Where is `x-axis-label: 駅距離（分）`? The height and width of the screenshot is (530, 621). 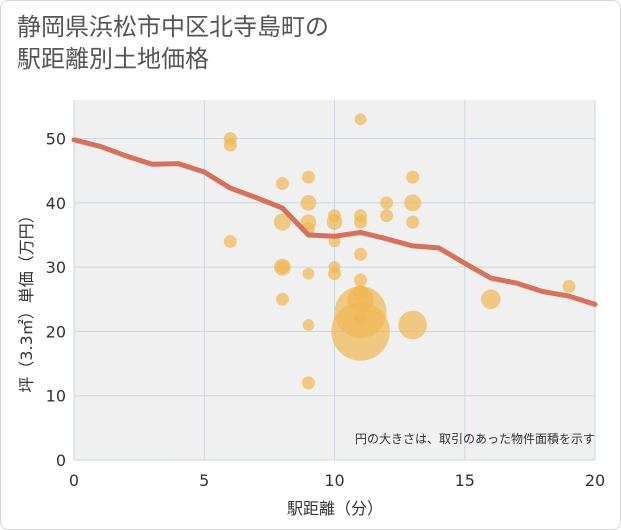 x-axis-label: 駅距離（分） is located at coordinates (335, 508).